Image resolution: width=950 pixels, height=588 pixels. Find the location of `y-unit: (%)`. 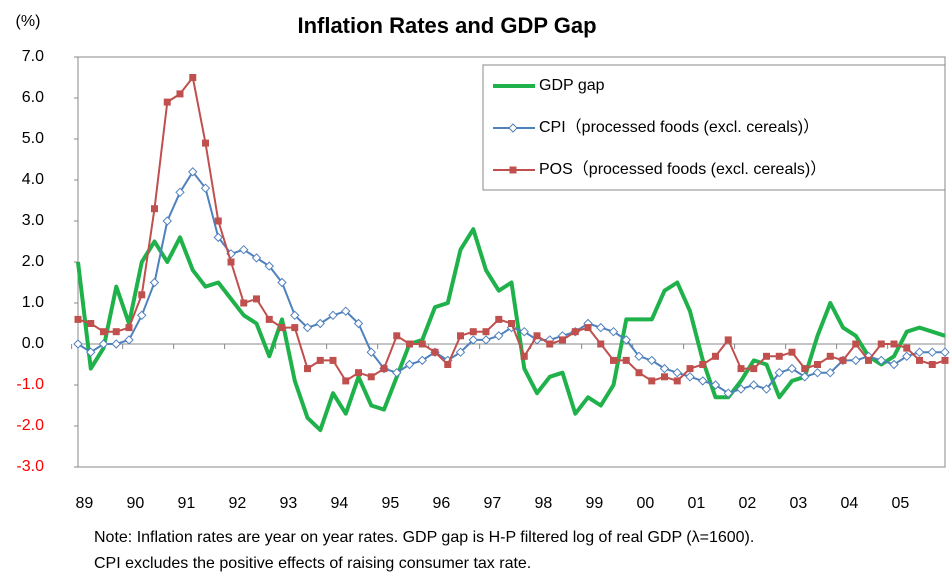

y-unit: (%) is located at coordinates (28, 21).